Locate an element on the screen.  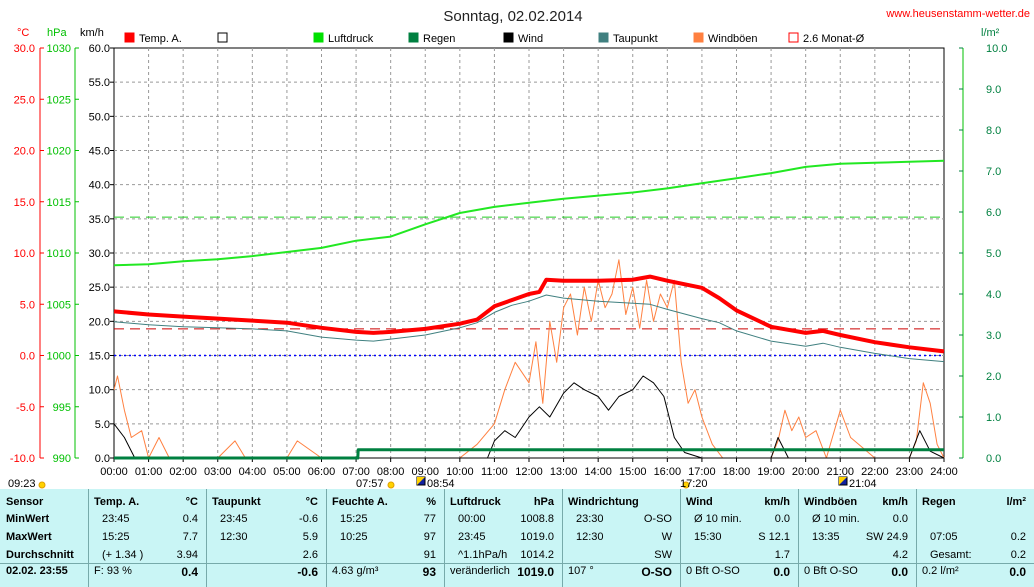
wind-axis-tick-label: 55.0 is located at coordinates (99, 83).